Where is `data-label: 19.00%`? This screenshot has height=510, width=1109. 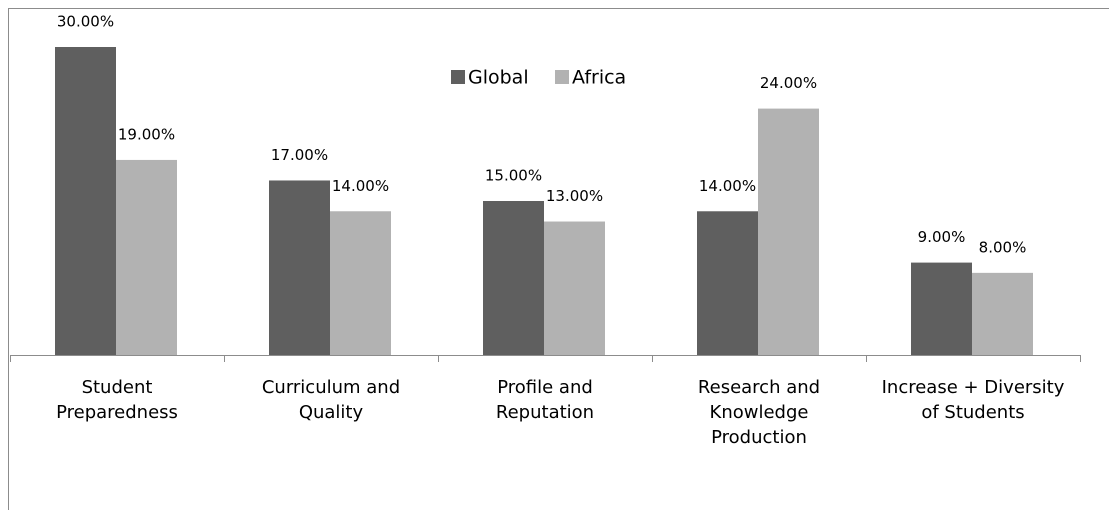
data-label: 19.00% is located at coordinates (146, 134).